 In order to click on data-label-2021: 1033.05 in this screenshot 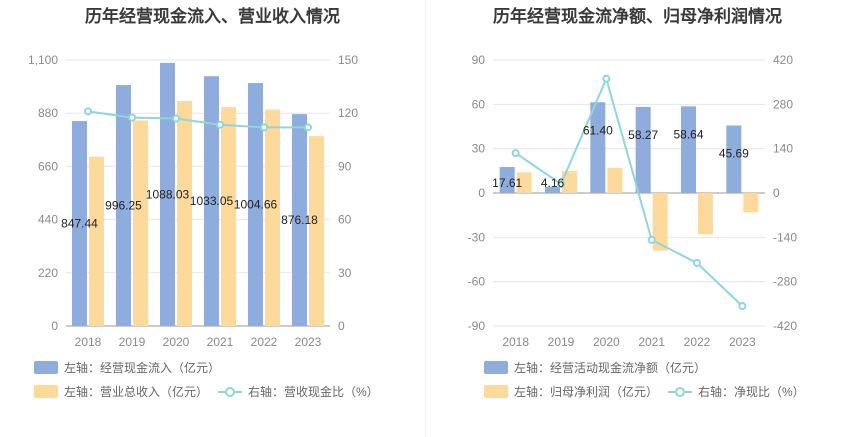, I will do `click(212, 201)`.